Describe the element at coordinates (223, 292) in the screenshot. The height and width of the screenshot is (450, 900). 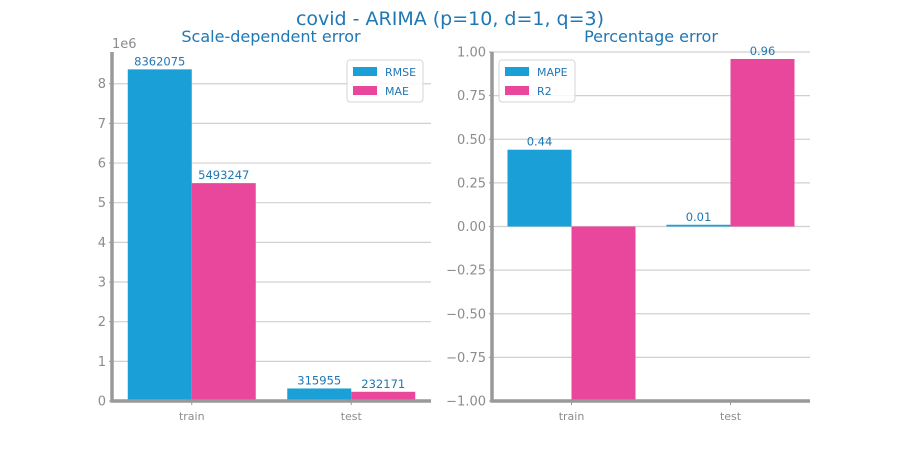
I see `bar-mae-train` at that location.